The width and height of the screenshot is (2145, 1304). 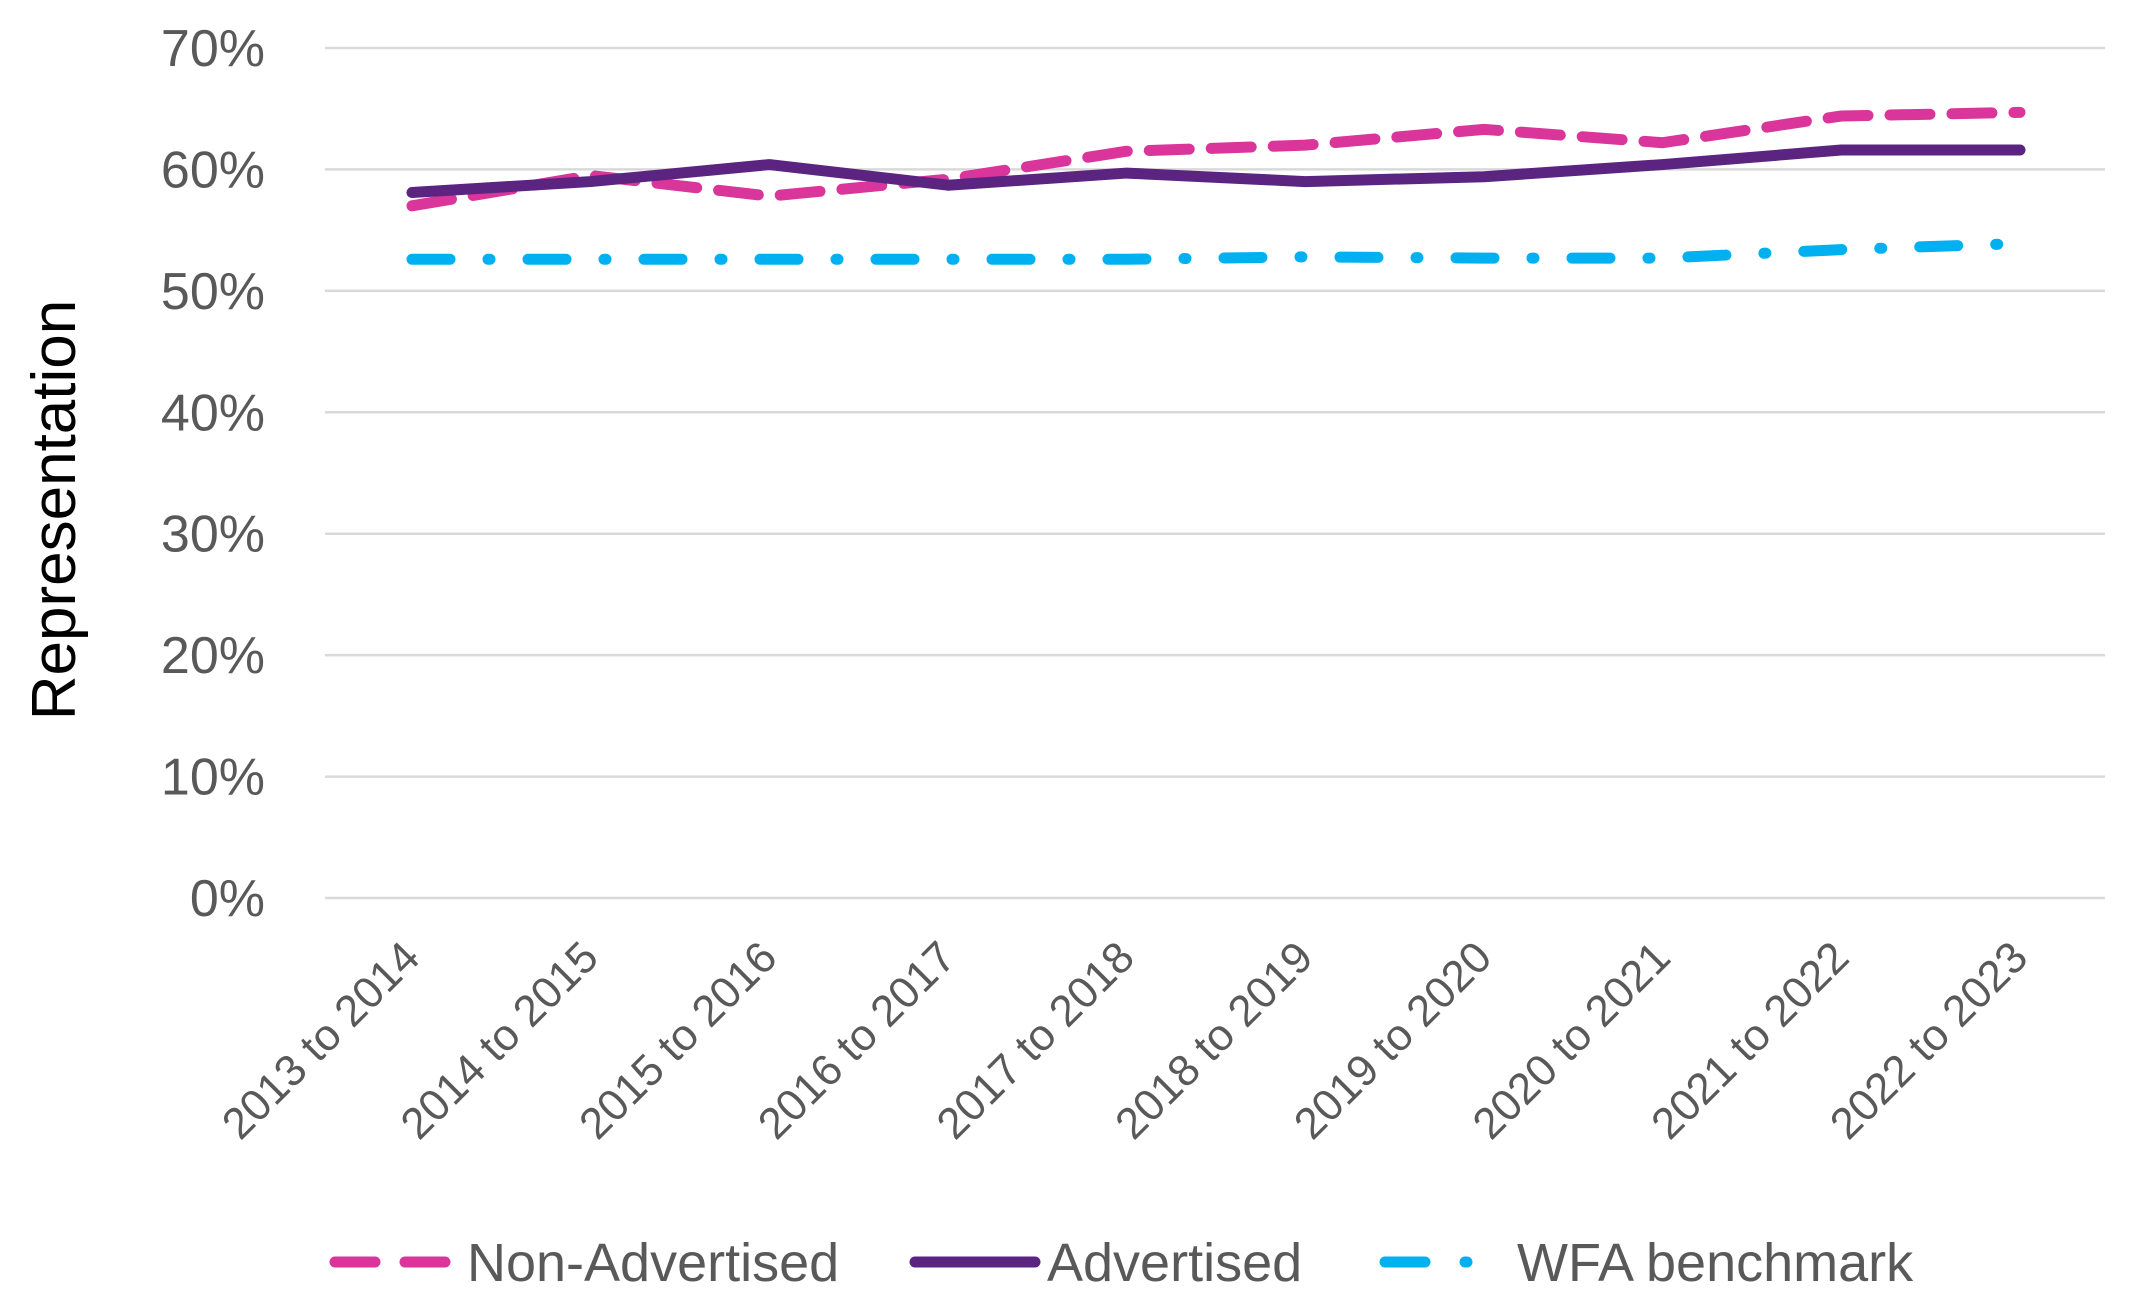 I want to click on series-line-advertised, so click(x=1216, y=171).